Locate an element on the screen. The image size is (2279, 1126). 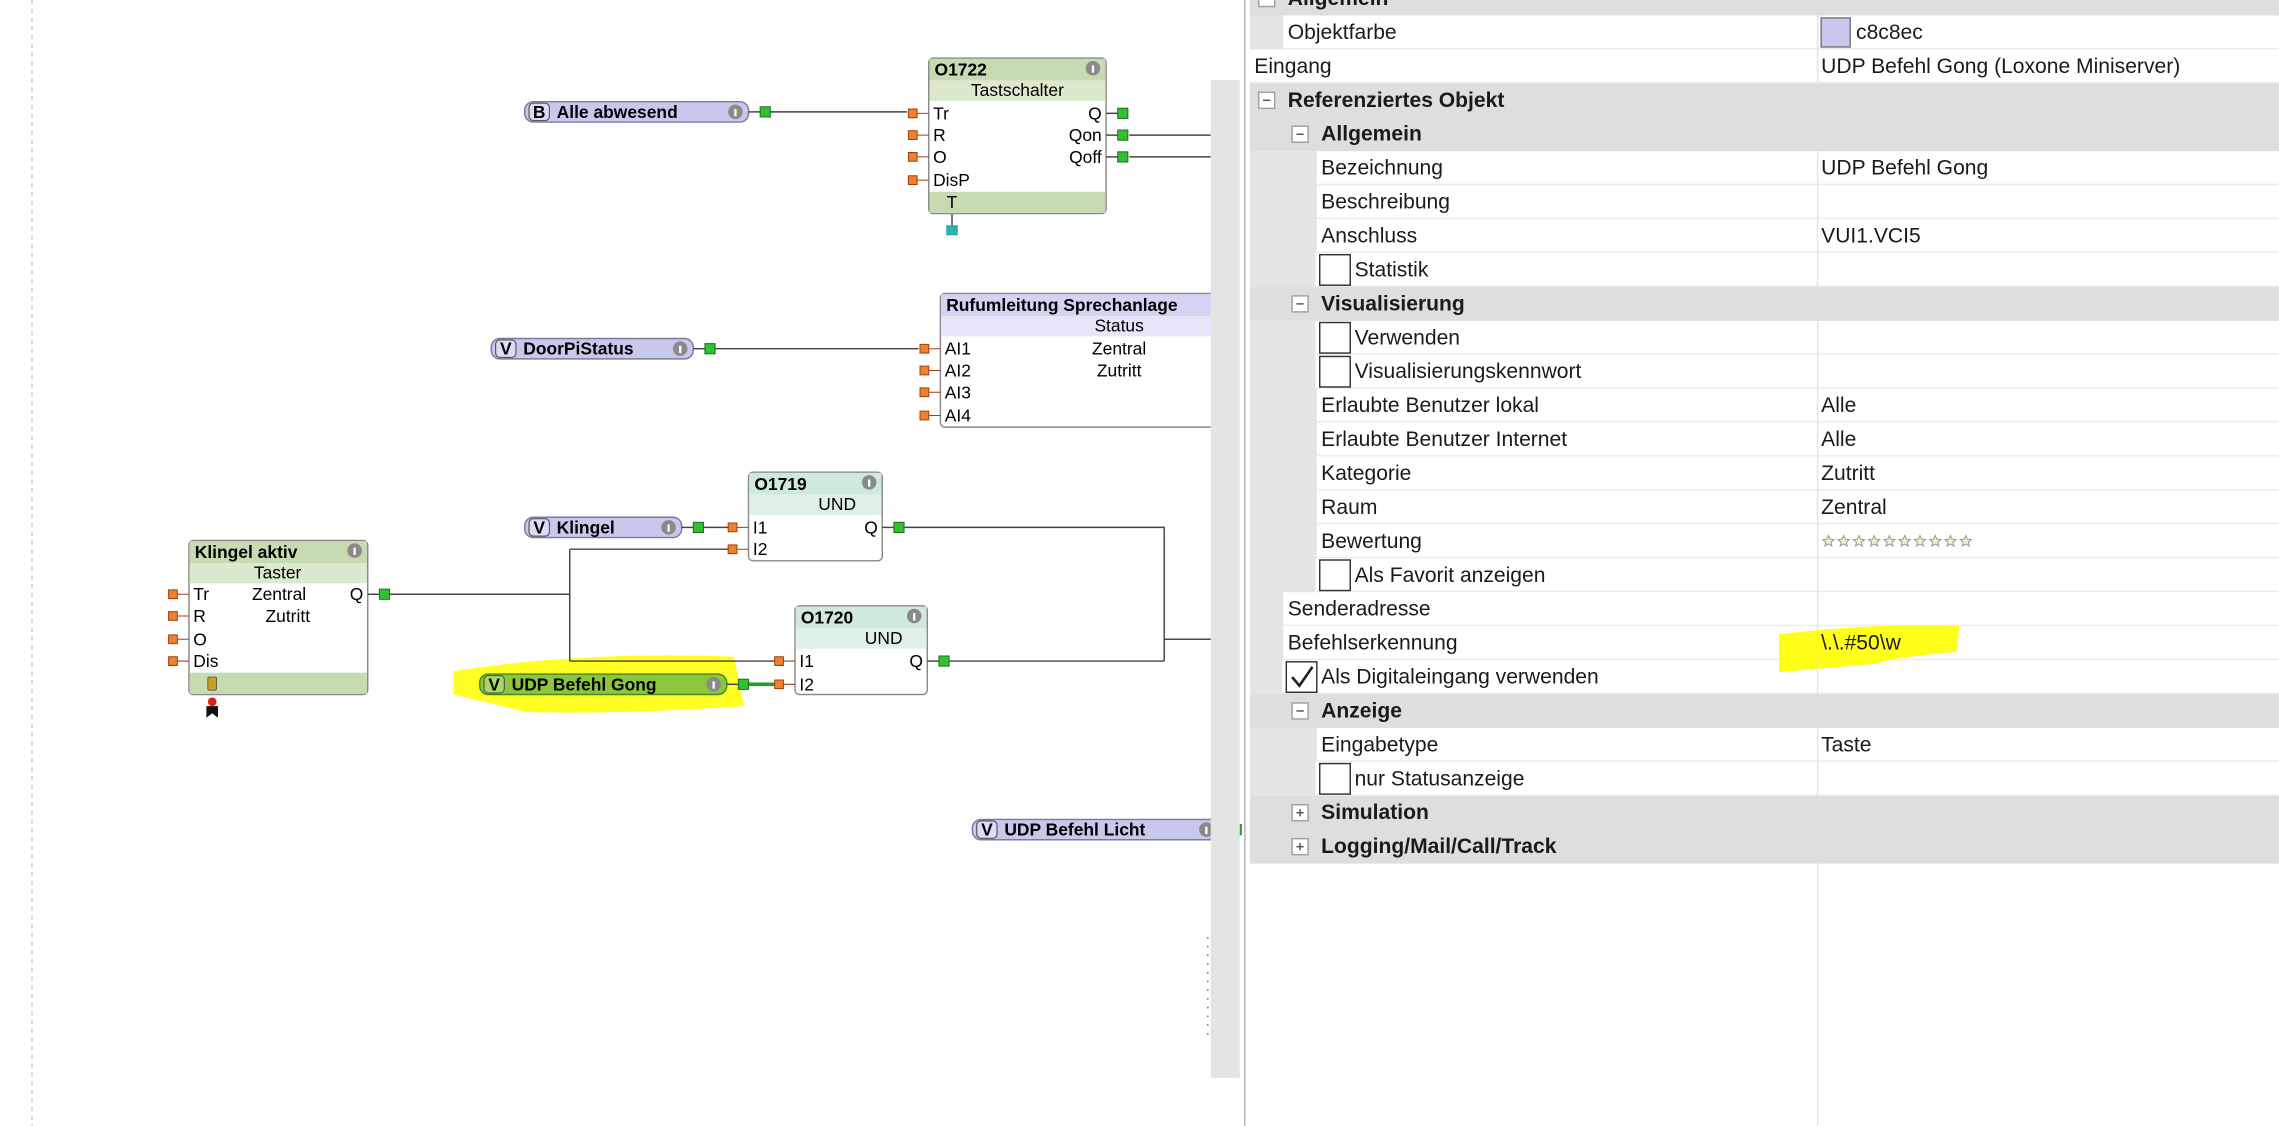
property-row: Erlaubte Benutzer Internet Alle is located at coordinates (1764, 439).